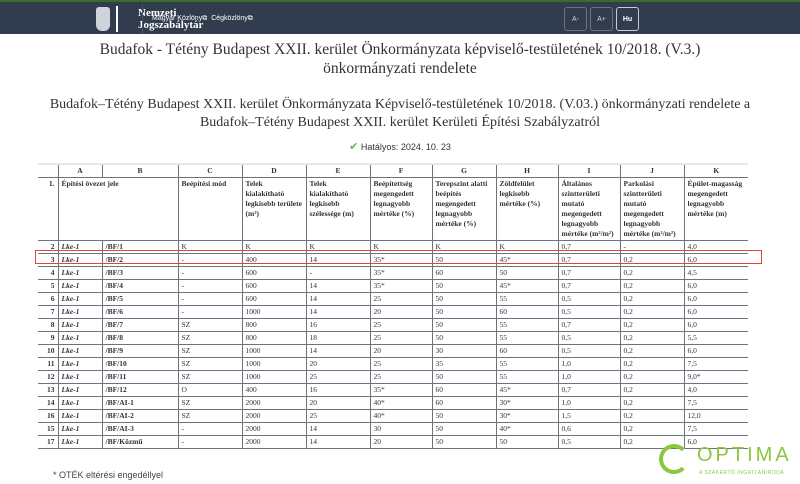  Describe the element at coordinates (250, 18) in the screenshot. I see `external-link-icon: ⧉` at that location.